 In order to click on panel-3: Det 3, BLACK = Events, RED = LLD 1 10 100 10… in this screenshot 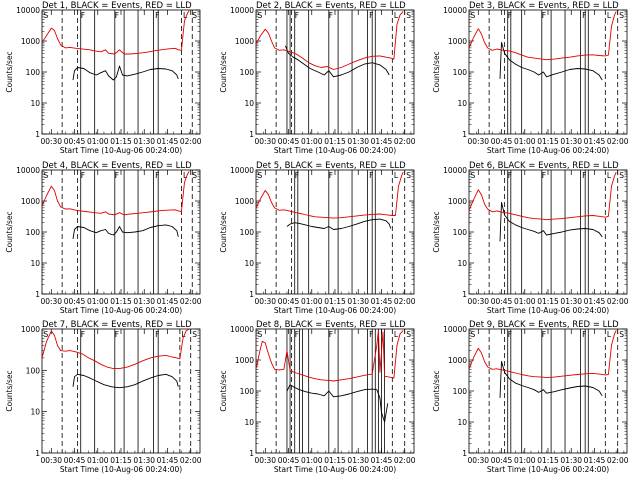, I will do `click(530, 78)`.